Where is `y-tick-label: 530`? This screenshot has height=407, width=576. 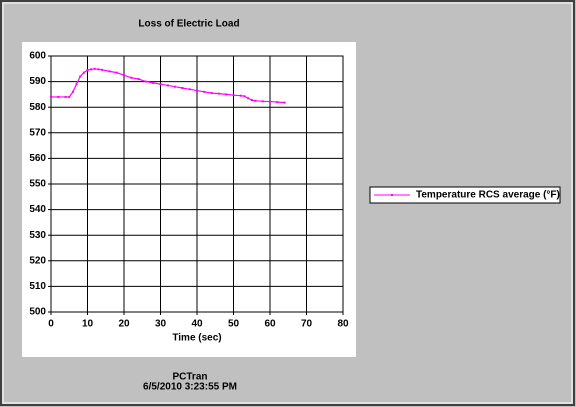 y-tick-label: 530 is located at coordinates (37, 235).